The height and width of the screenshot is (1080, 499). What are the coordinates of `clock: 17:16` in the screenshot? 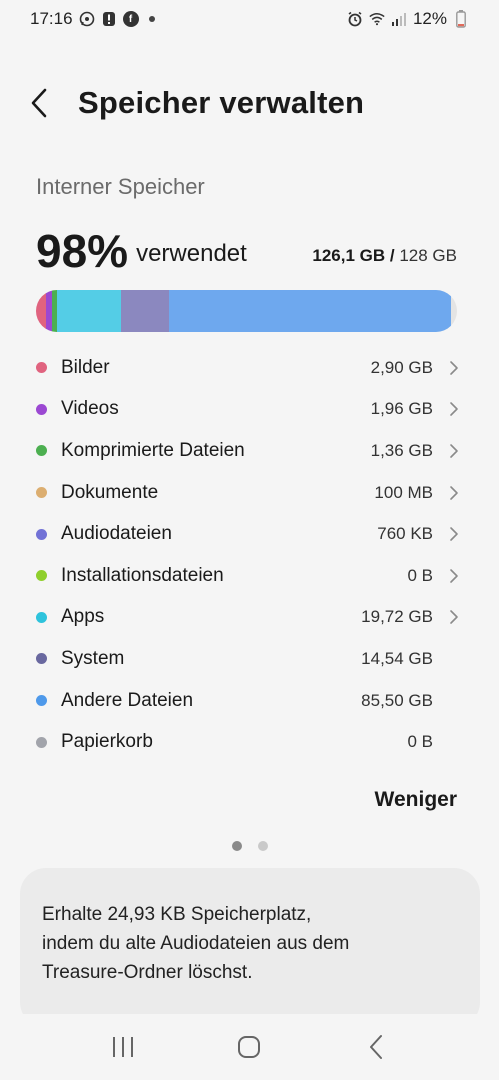 It's located at (51, 18).